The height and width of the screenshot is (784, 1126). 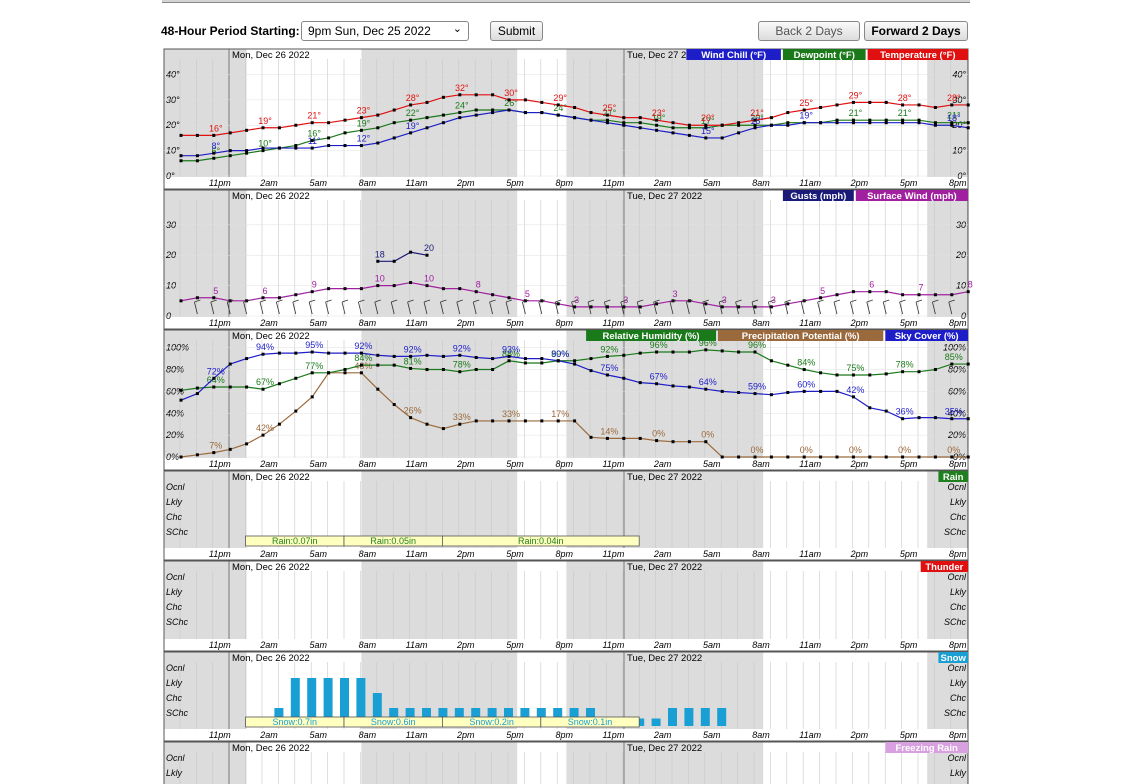 What do you see at coordinates (809, 31) in the screenshot?
I see `back-2-days-button: Back 2 Days` at bounding box center [809, 31].